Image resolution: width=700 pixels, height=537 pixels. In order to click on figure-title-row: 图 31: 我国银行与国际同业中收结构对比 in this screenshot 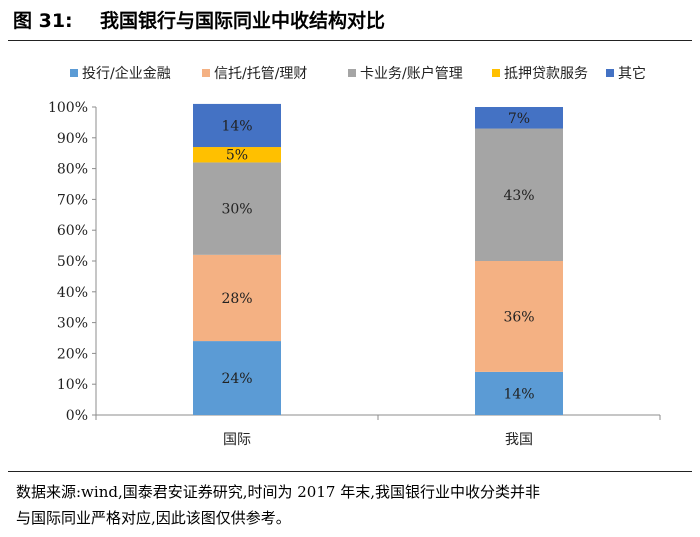, I will do `click(350, 20)`.